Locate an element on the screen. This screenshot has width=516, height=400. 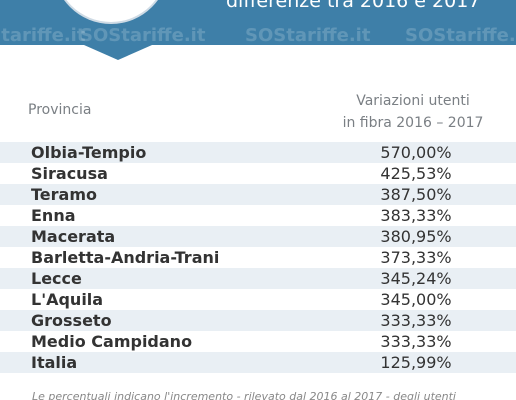
table-row: Siracusa 425,53% is located at coordinates (258, 173).